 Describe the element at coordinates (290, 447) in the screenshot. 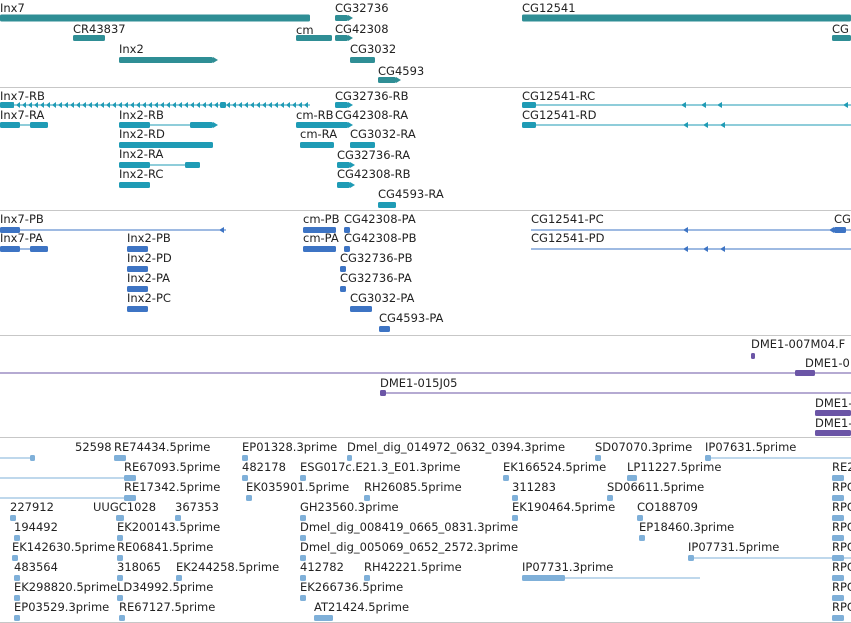

I see `feature-label: EP01328.3prime` at that location.